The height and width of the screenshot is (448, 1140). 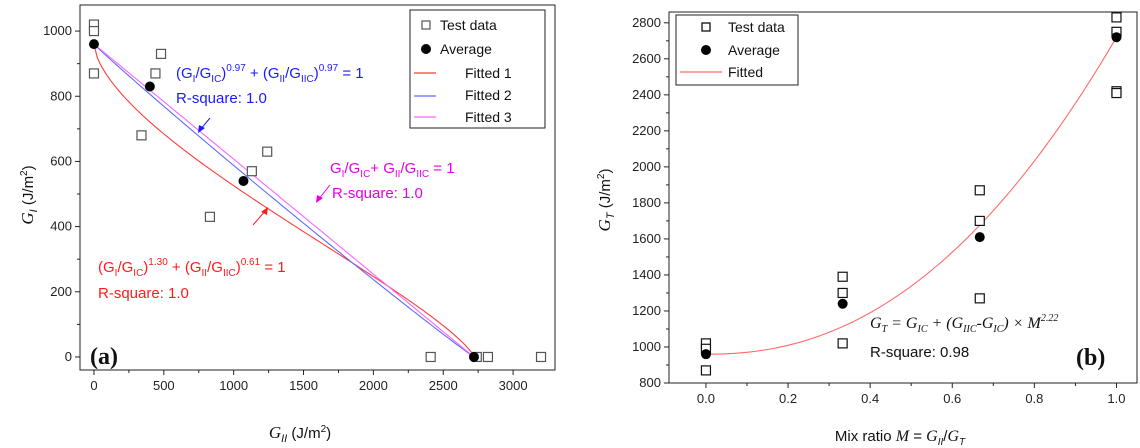 What do you see at coordinates (61, 226) in the screenshot?
I see `y-tick-label: 400` at bounding box center [61, 226].